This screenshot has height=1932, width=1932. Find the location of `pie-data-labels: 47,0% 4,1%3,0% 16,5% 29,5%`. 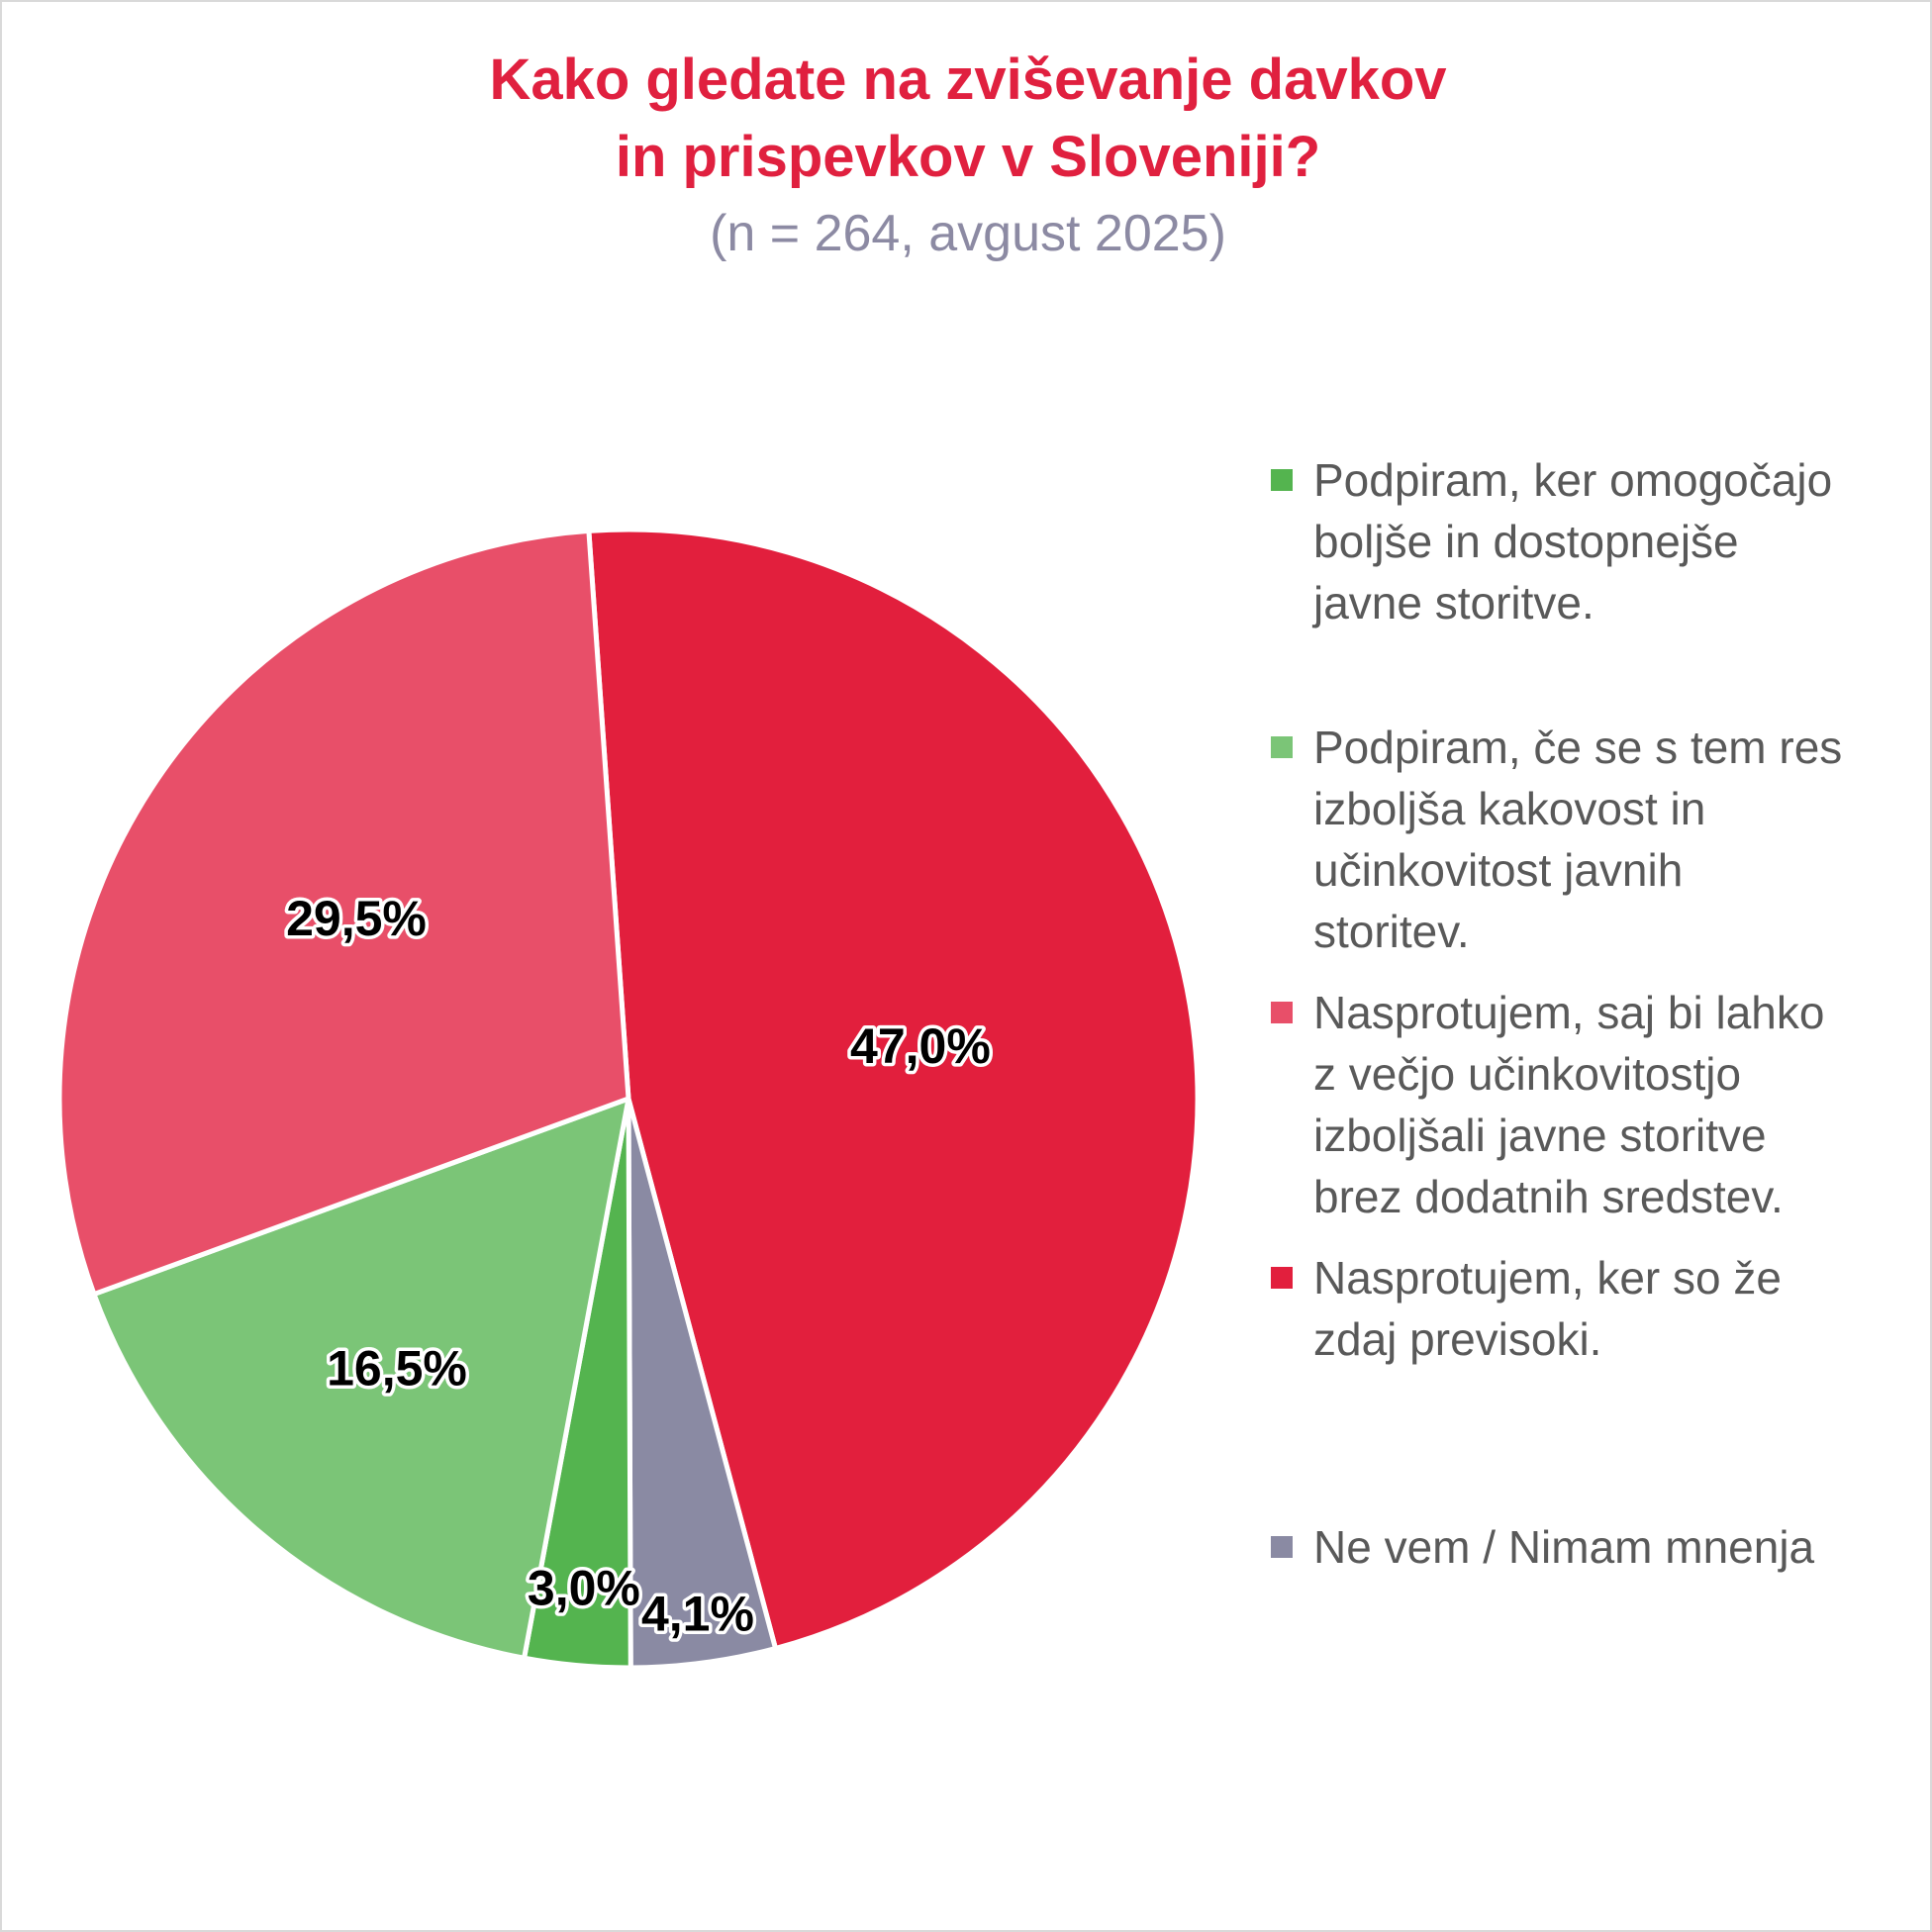

pie-data-labels: 47,0% 4,1%3,0% 16,5% 29,5% is located at coordinates (639, 1266).